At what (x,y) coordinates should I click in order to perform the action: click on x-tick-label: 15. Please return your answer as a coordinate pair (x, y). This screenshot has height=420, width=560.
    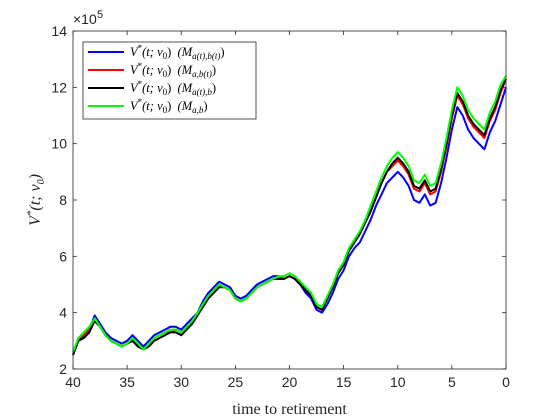
    Looking at the image, I should click on (344, 382).